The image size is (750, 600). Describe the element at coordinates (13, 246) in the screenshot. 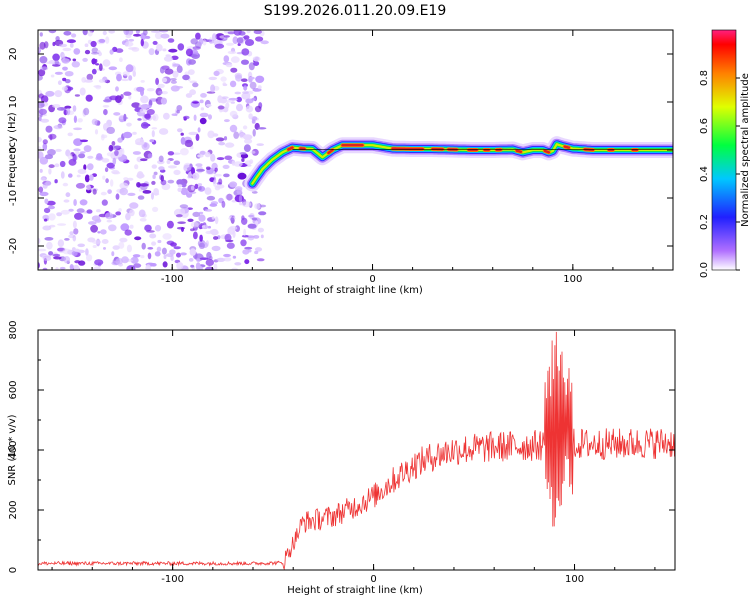

I see `spec-ytick-label: -20` at that location.